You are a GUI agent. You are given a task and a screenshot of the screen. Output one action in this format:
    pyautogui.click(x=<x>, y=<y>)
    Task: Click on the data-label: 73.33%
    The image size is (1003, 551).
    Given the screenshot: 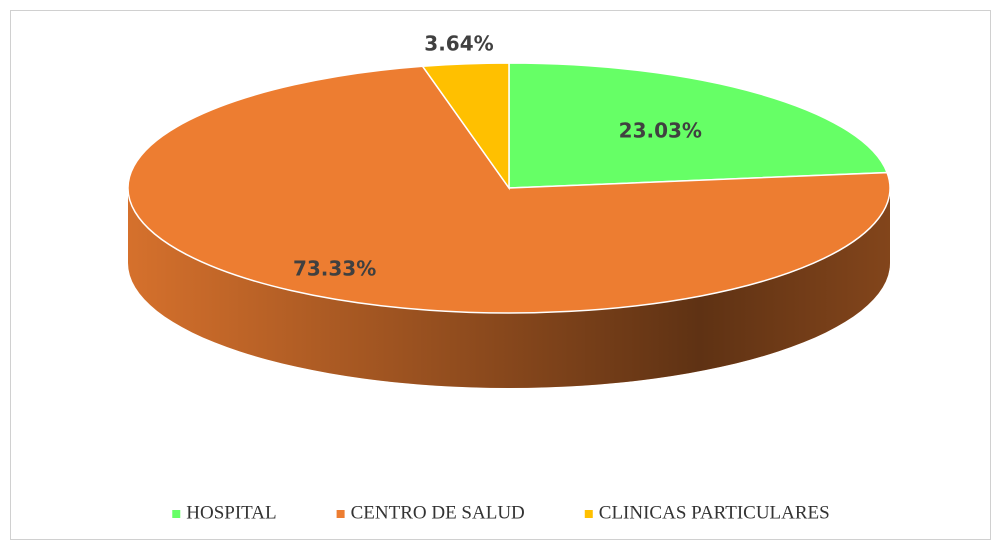 What is the action you would take?
    pyautogui.click(x=334, y=269)
    